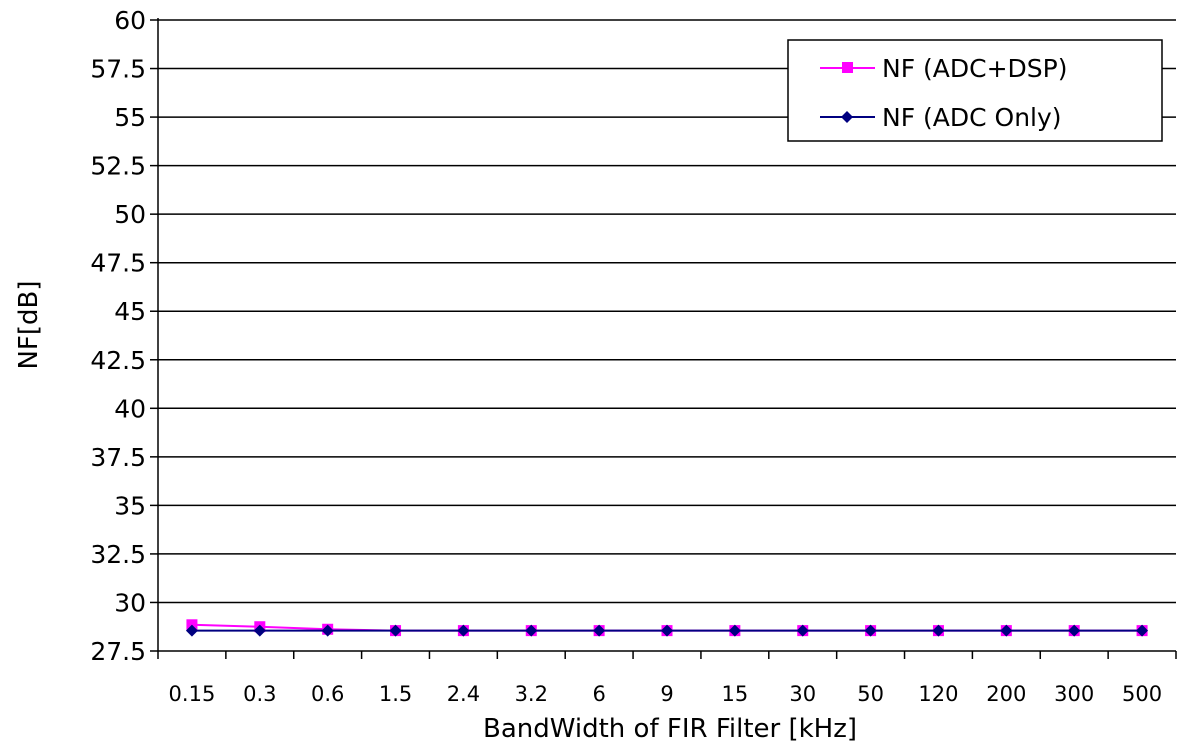 The image size is (1181, 746). What do you see at coordinates (870, 694) in the screenshot?
I see `x-tick-label: 50` at bounding box center [870, 694].